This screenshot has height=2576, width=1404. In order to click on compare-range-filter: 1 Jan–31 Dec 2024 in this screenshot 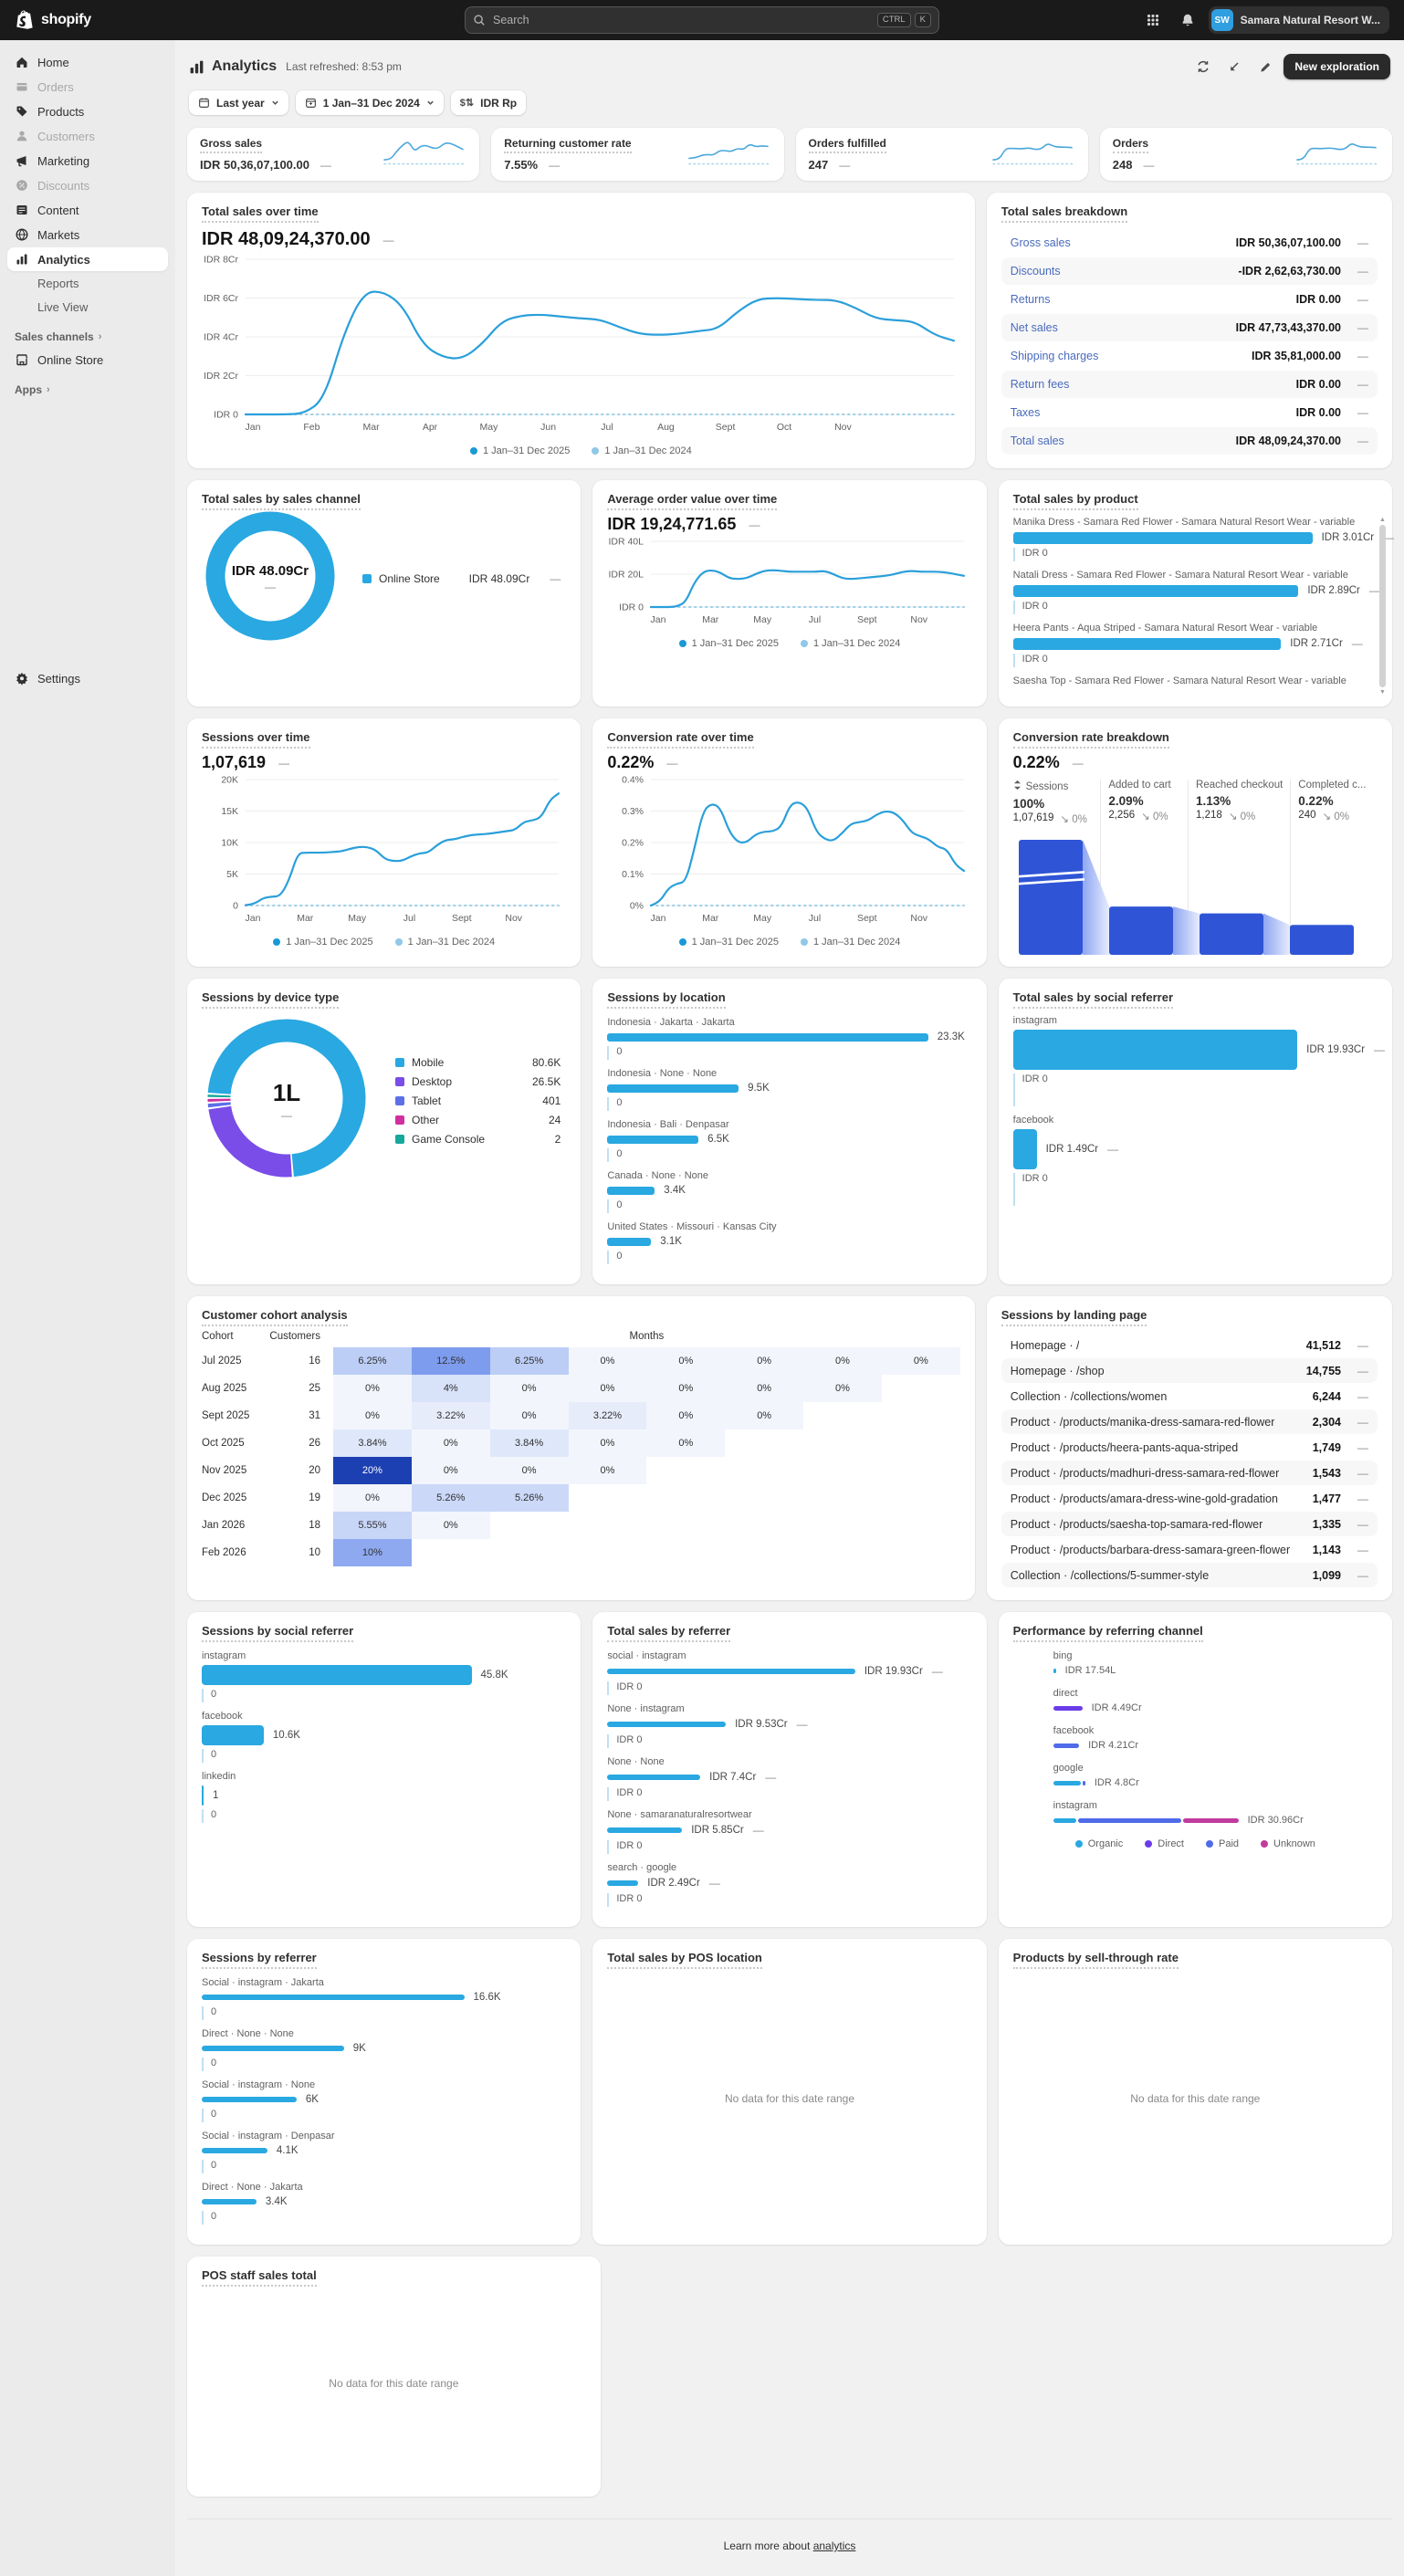, I will do `click(369, 102)`.